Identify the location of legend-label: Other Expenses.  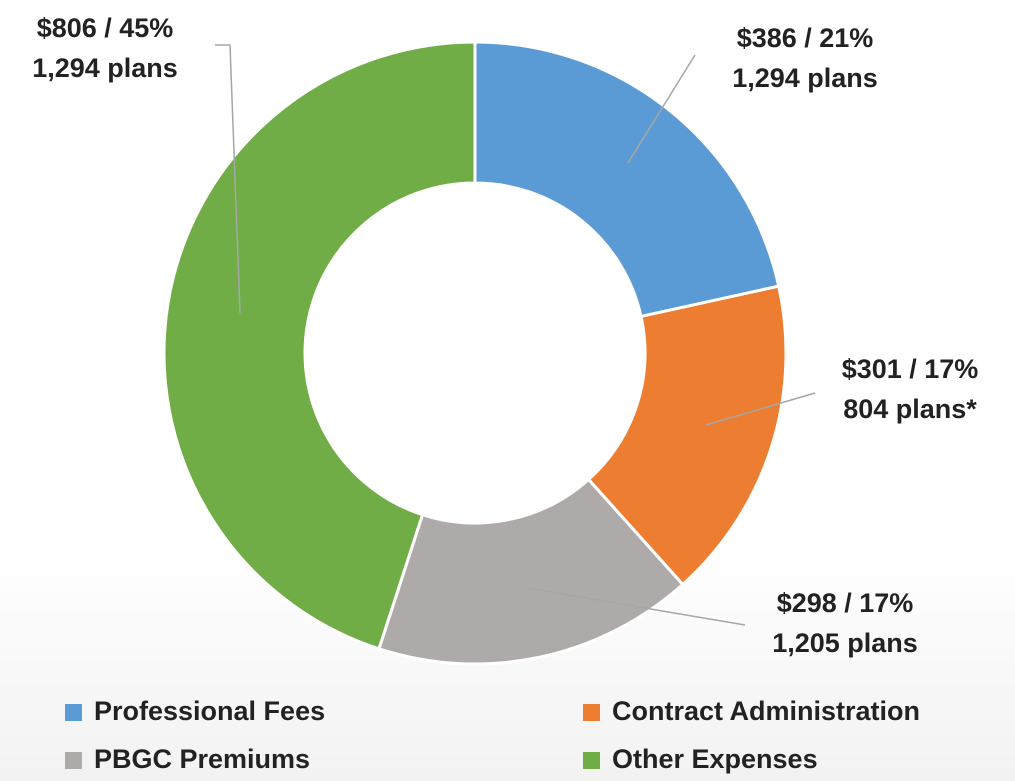
(715, 759).